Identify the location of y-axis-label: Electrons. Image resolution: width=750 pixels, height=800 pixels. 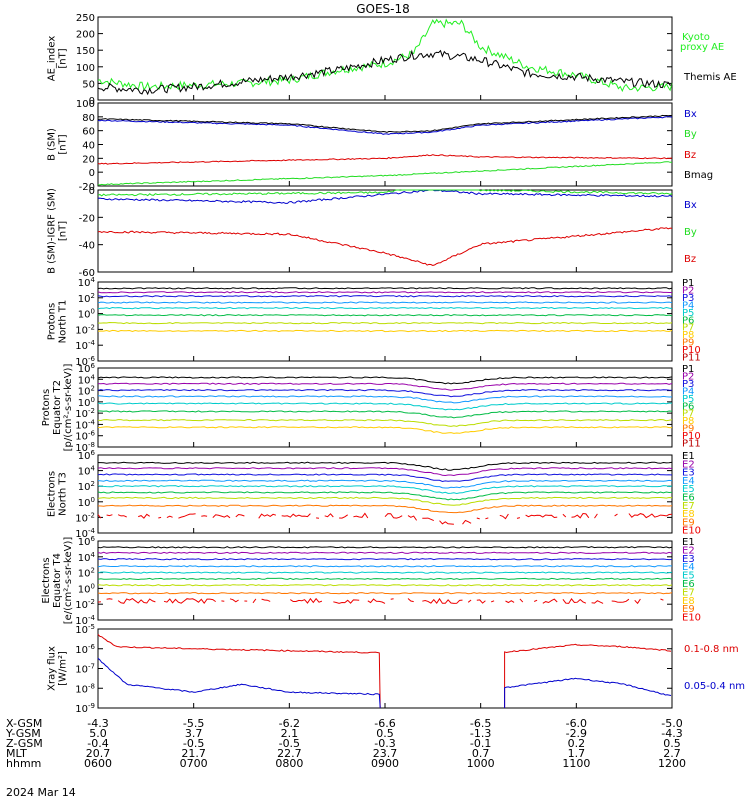
(46, 580).